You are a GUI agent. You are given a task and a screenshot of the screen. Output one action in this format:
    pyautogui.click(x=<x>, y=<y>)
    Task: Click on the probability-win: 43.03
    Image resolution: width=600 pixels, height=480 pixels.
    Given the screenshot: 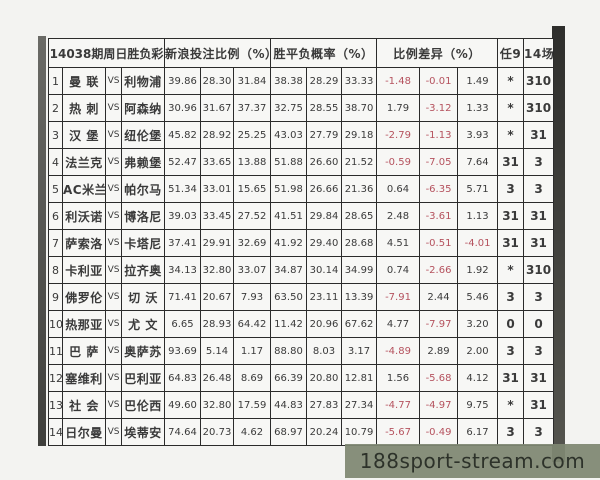 What is the action you would take?
    pyautogui.click(x=288, y=135)
    